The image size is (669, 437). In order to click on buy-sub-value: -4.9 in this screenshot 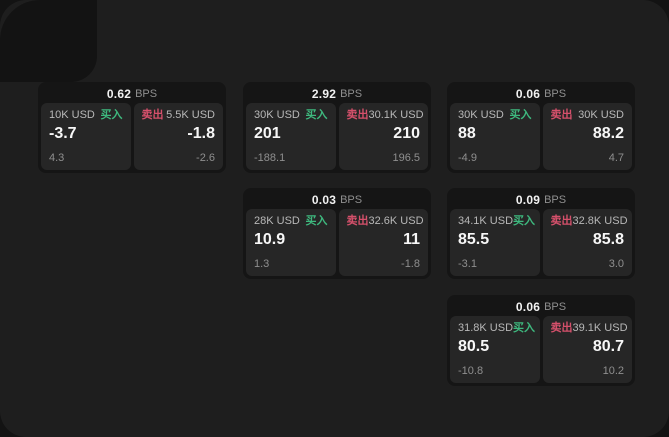, I will do `click(467, 158)`.